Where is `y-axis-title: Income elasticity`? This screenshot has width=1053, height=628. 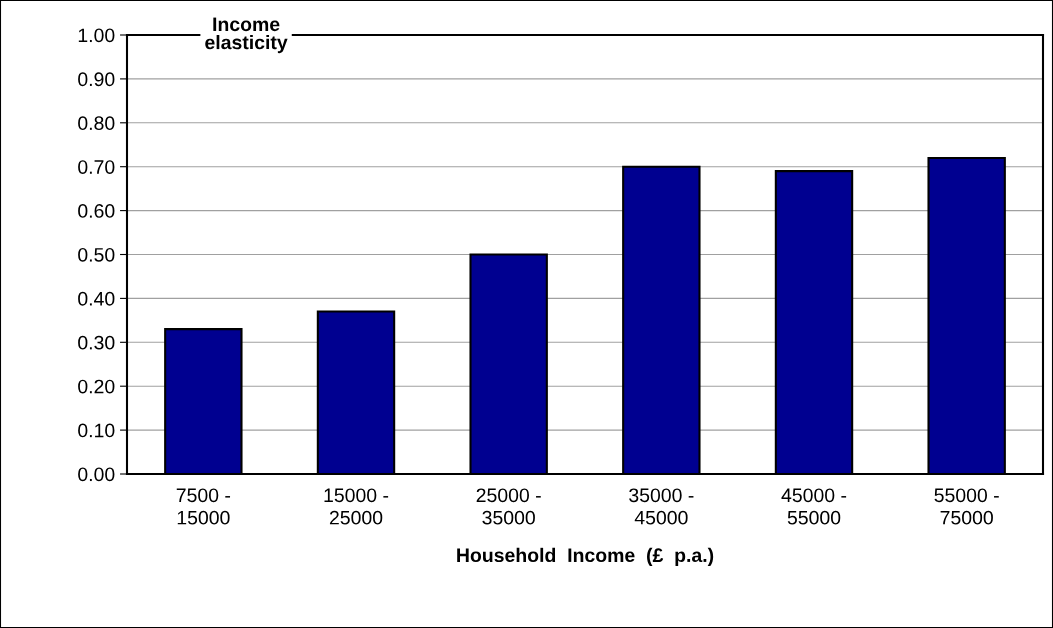
y-axis-title: Income elasticity is located at coordinates (246, 35).